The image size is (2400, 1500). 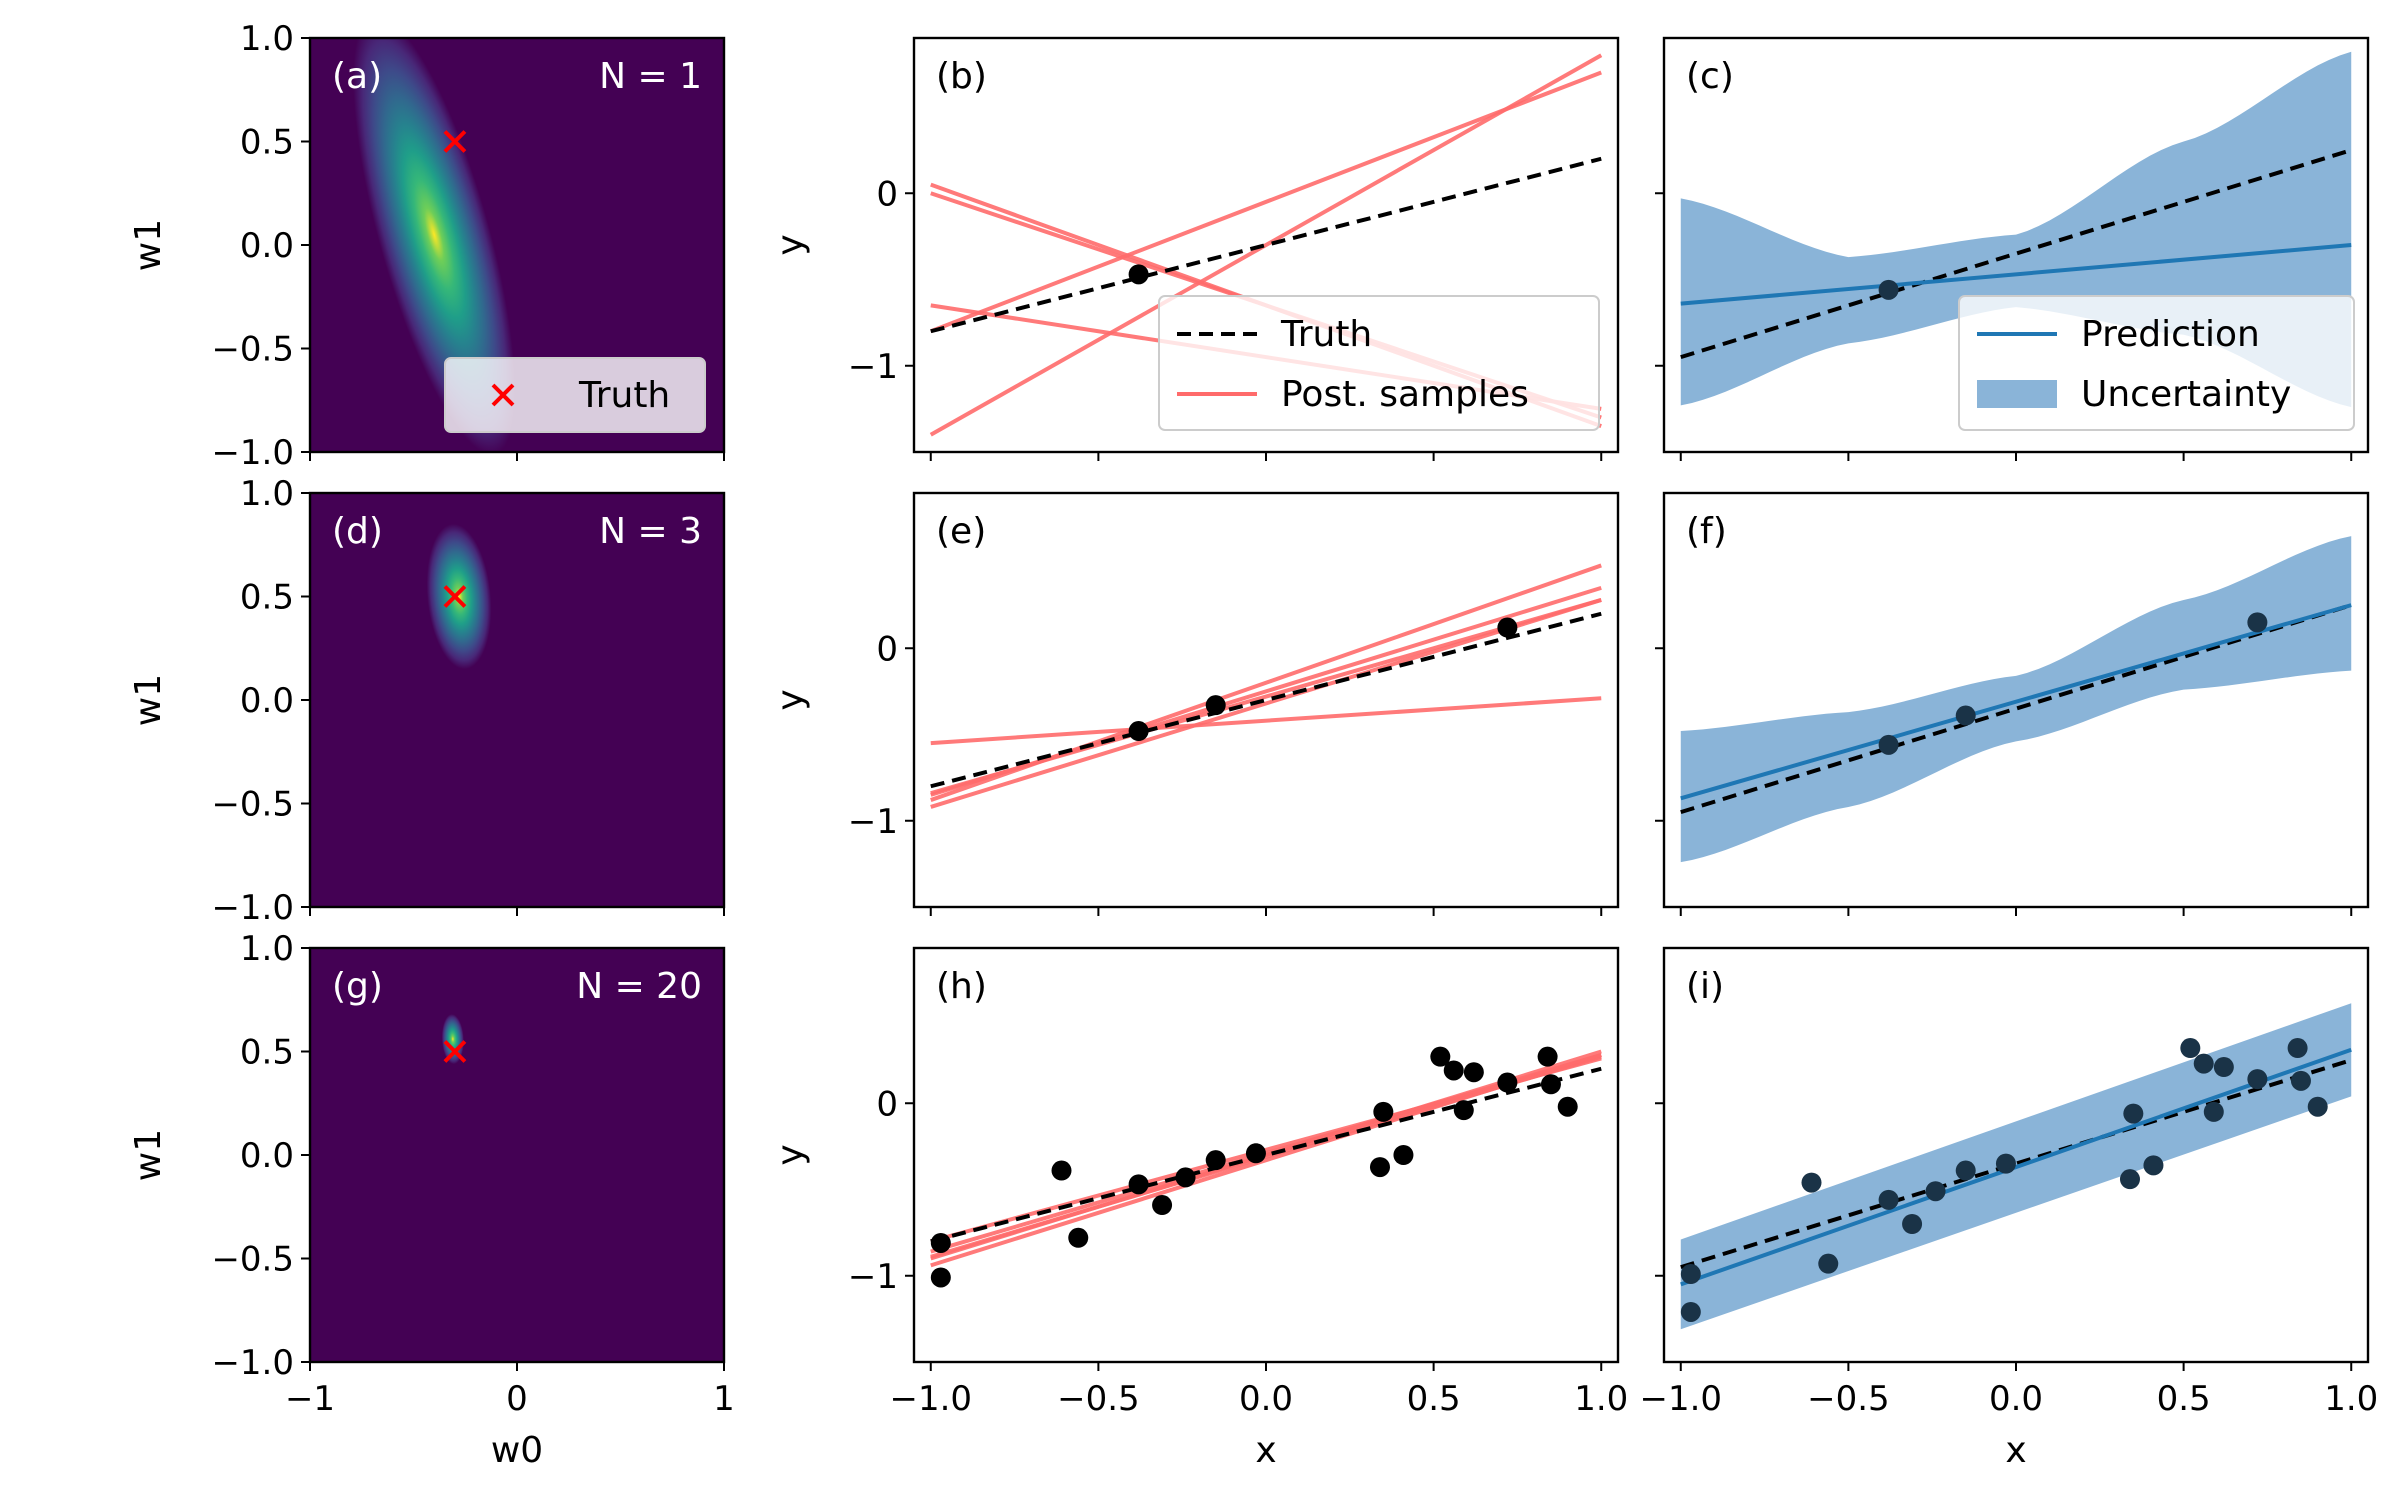 I want to click on panel-label: (i), so click(x=1705, y=986).